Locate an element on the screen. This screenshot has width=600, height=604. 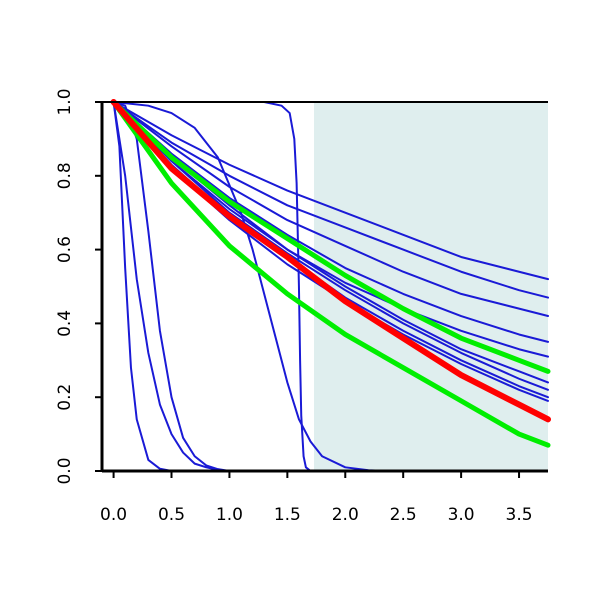
y-tick-label-5: 1.0 is located at coordinates (65, 101).